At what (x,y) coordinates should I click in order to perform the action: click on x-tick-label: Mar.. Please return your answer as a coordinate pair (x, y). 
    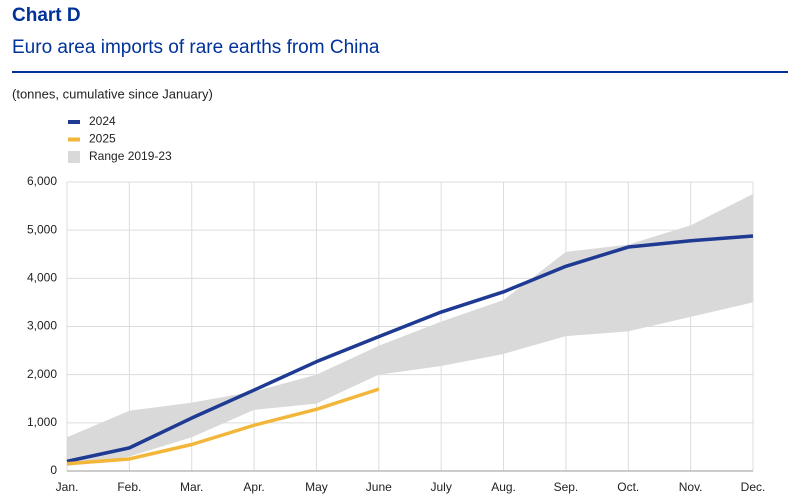
    Looking at the image, I should click on (191, 487).